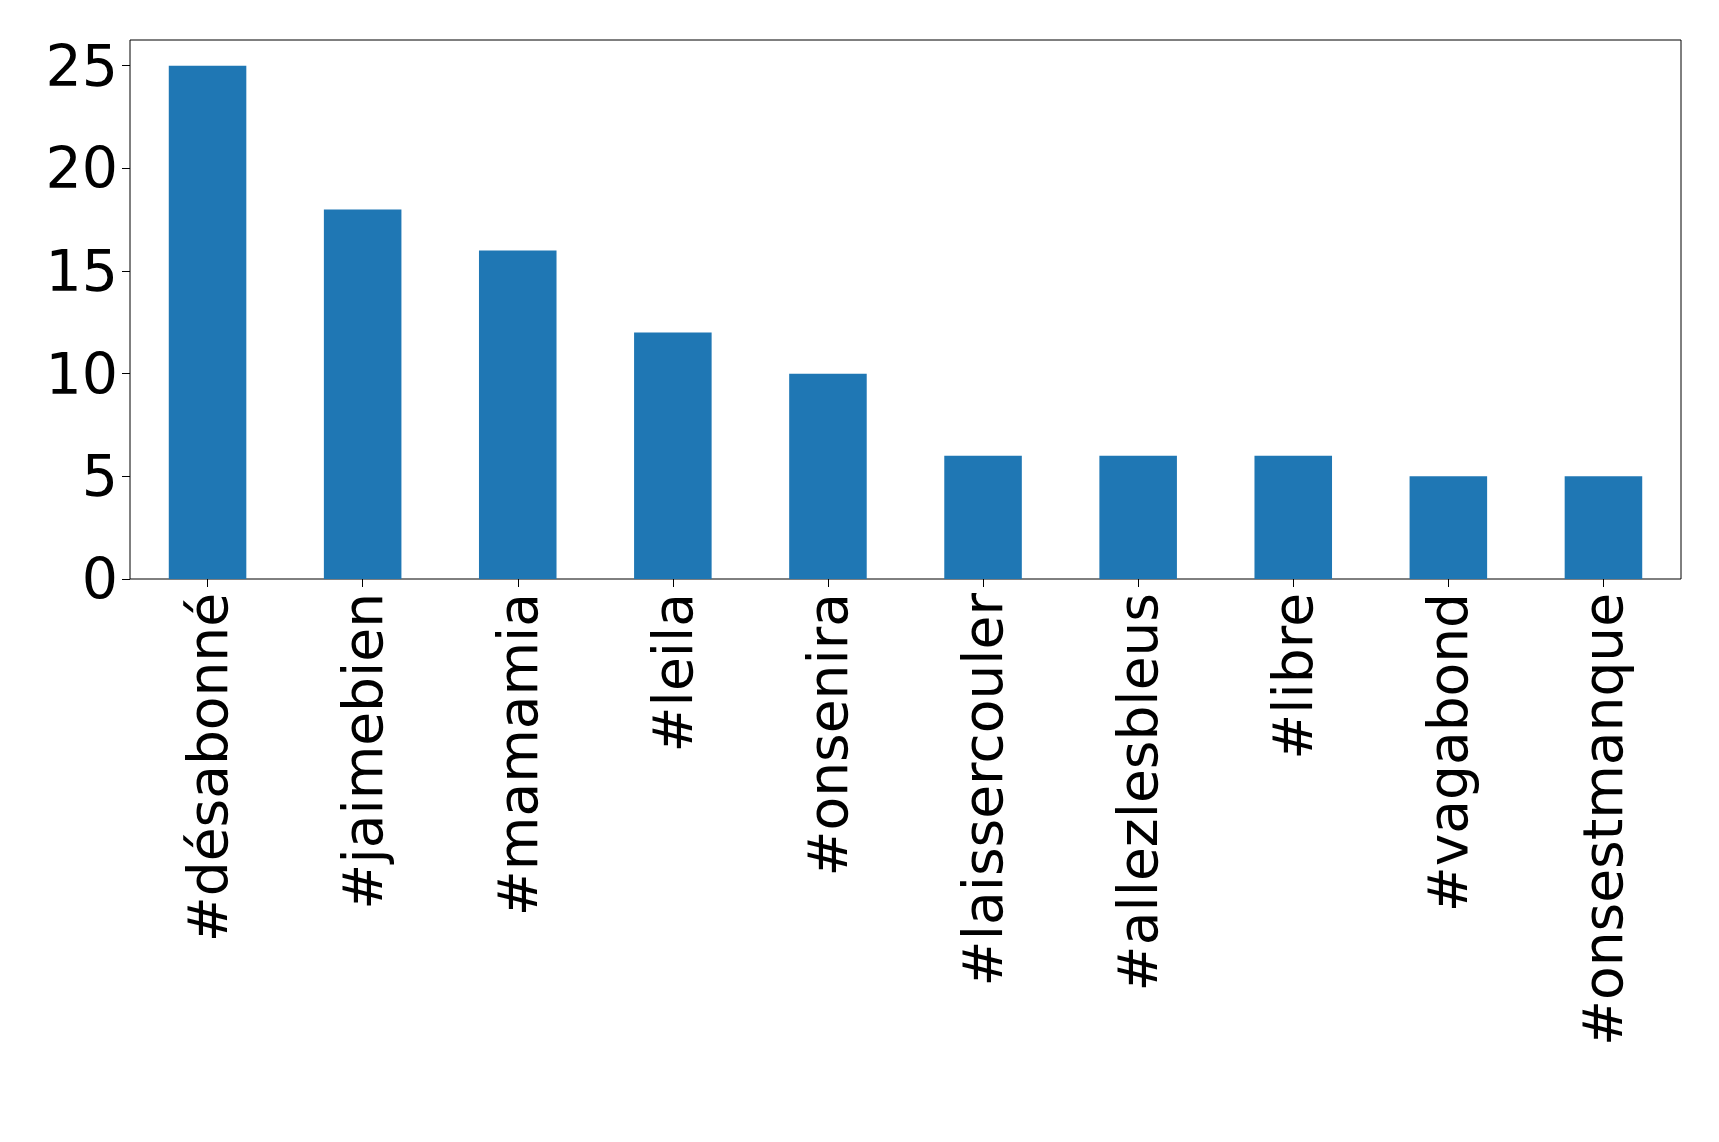 This screenshot has height=1142, width=1719. What do you see at coordinates (81, 65) in the screenshot?
I see `y-tick-label: 25` at bounding box center [81, 65].